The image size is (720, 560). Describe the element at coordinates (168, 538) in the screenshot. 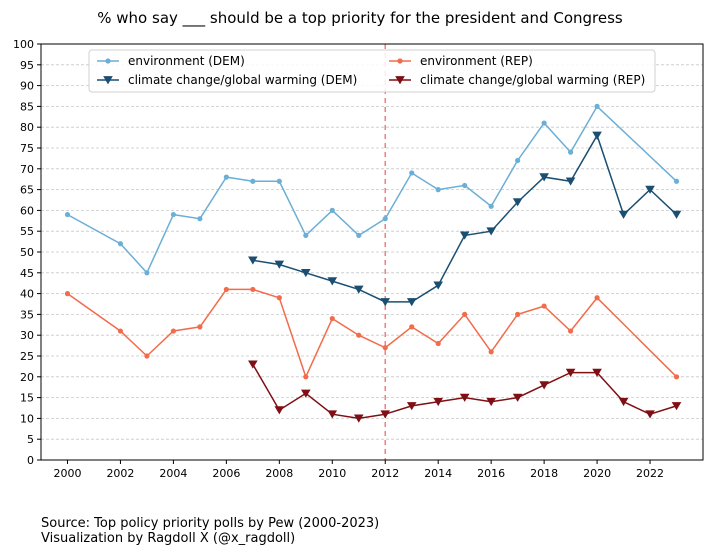

I see `credit-text: Visualization by Ragdoll X (@x_ragdoll)` at that location.